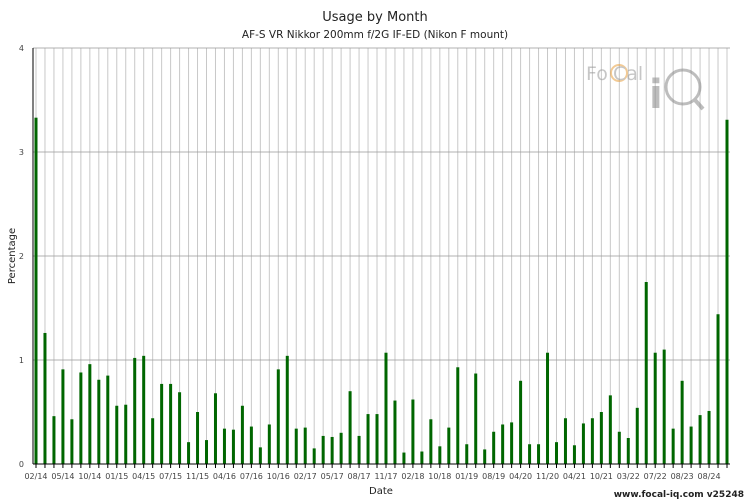 This screenshot has width=750, height=504. I want to click on x-tick-label: 10/14, so click(89, 476).